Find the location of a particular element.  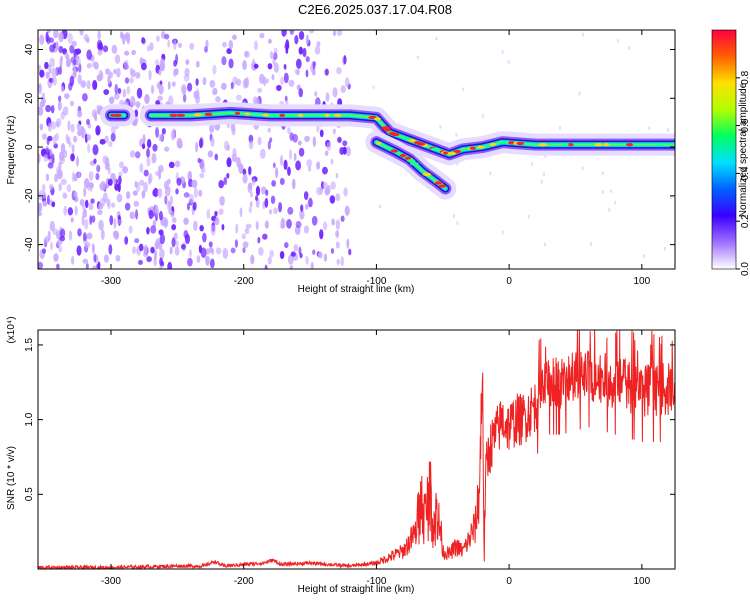

ridge-segment-a-peak is located at coordinates (117, 115).